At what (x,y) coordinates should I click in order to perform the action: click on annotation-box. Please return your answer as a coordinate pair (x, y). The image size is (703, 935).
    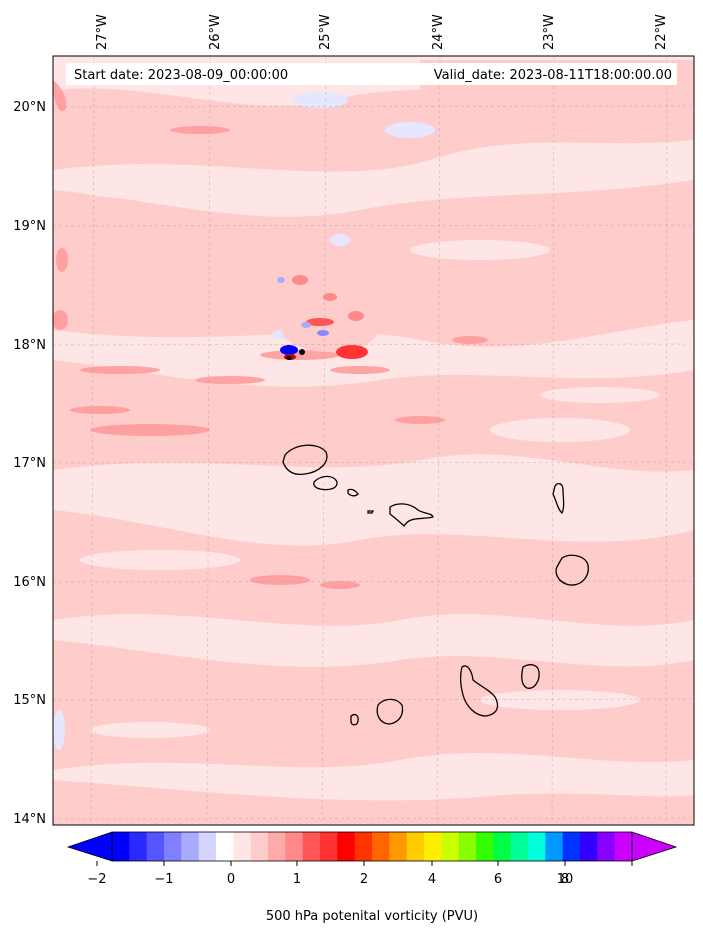
    Looking at the image, I should click on (371, 74).